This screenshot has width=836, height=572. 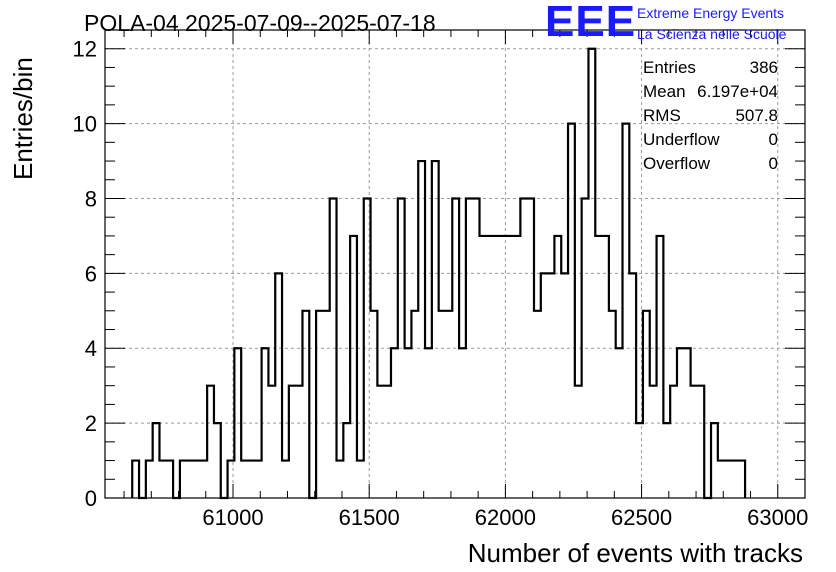 I want to click on stats-row-mean: Mean 6.197e+04, so click(x=710, y=94).